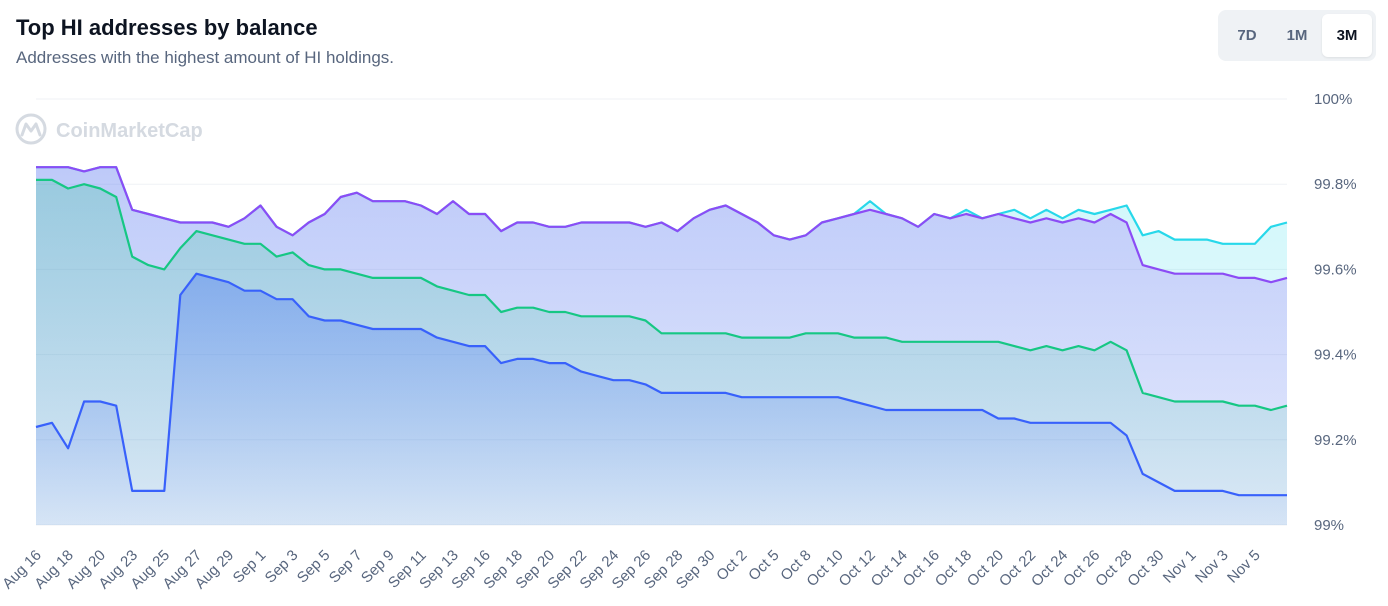 This screenshot has height=606, width=1388. What do you see at coordinates (1145, 568) in the screenshot?
I see `x-tick-label: Oct 30` at bounding box center [1145, 568].